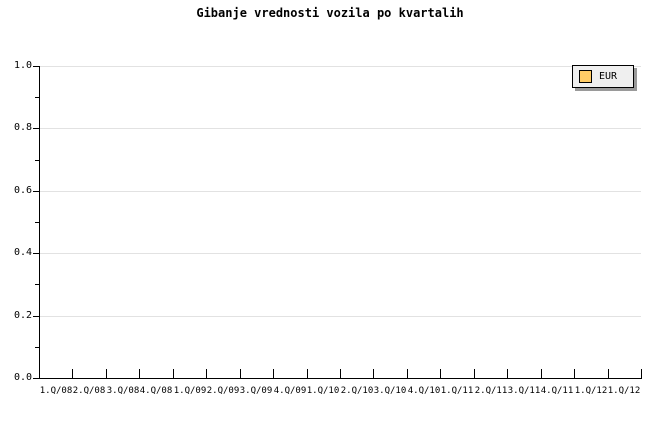 The image size is (660, 440). What do you see at coordinates (22, 65) in the screenshot?
I see `y-axis-label: 1.0` at bounding box center [22, 65].